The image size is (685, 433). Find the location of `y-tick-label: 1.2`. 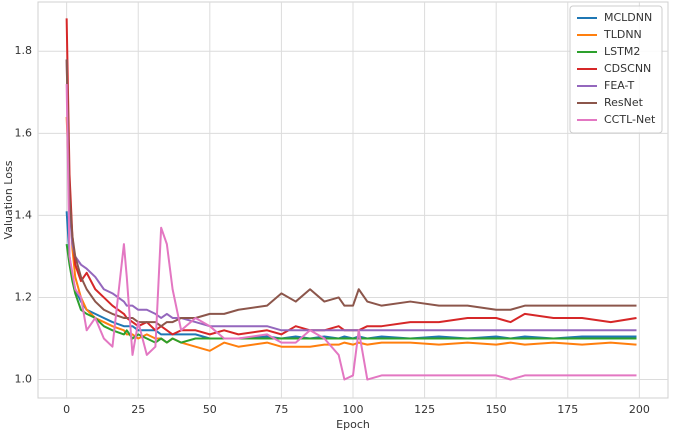

y-tick-label: 1.2 is located at coordinates (24, 296).